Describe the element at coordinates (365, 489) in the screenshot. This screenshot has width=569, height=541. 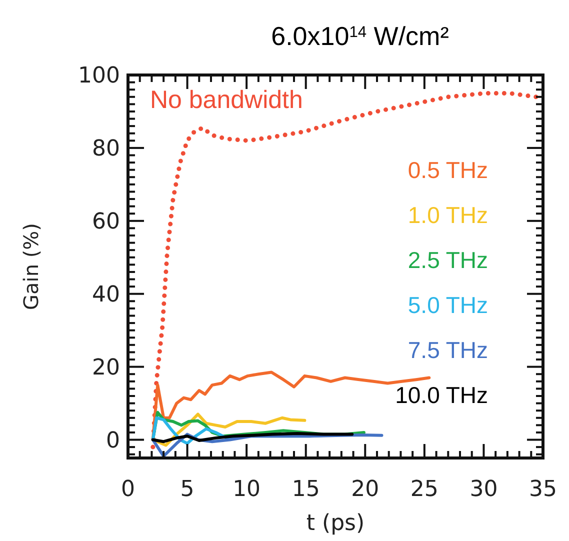
I see `x-tick-label: 20` at that location.